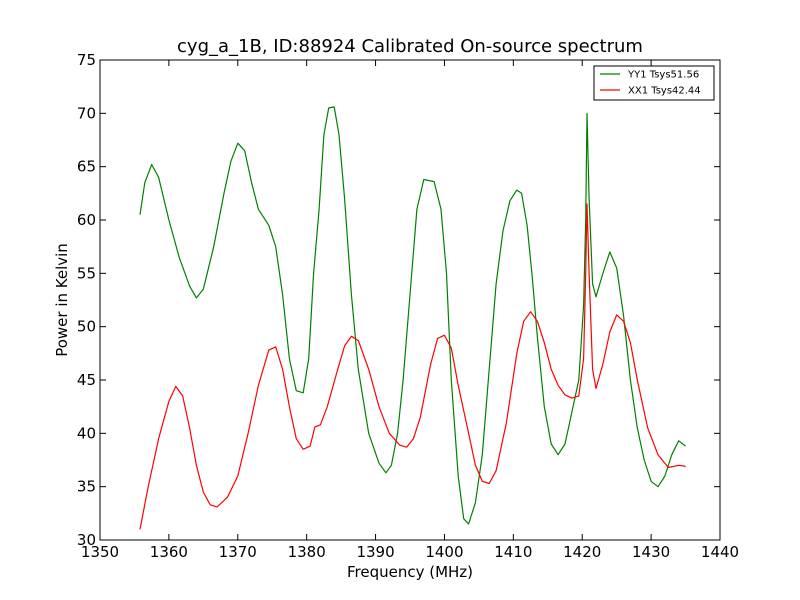  I want to click on legend-box, so click(654, 83).